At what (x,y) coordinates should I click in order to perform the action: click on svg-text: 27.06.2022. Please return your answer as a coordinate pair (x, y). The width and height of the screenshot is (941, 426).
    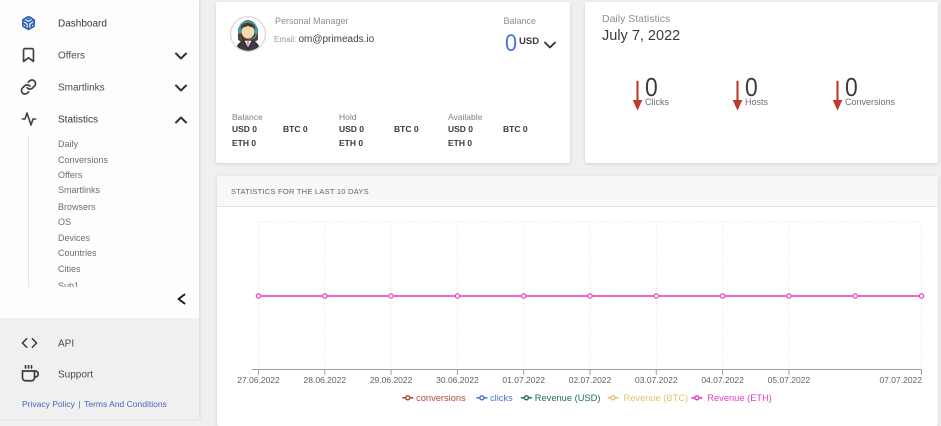
    Looking at the image, I should click on (258, 380).